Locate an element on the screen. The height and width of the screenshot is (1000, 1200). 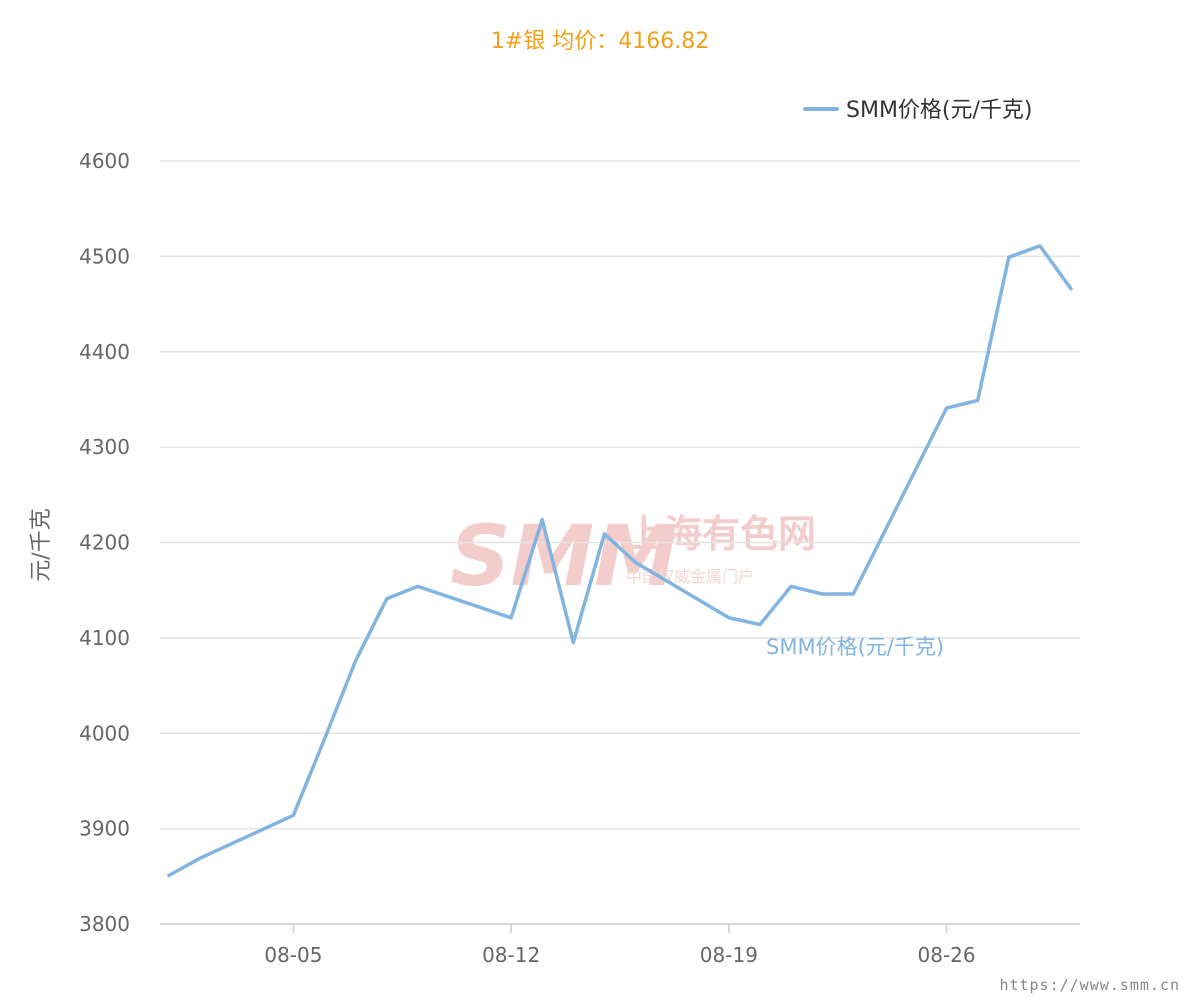
source-url: https://www.smm.cn is located at coordinates (1089, 985).